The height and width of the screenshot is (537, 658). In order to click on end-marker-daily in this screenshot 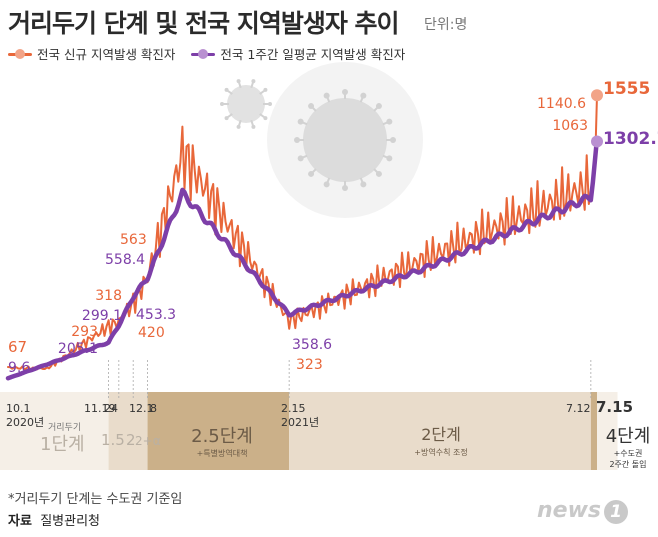, I will do `click(597, 95)`.